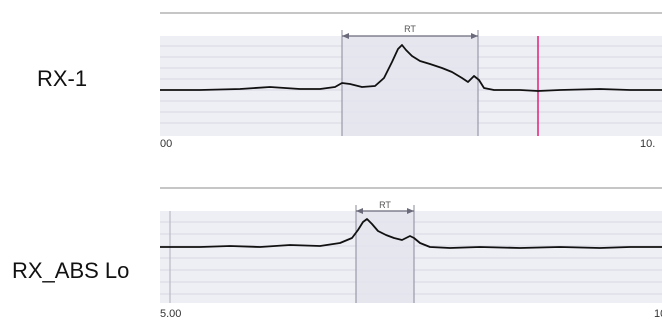 The width and height of the screenshot is (662, 329). I want to click on channel-label-rx-1: RX-1, so click(62, 78).